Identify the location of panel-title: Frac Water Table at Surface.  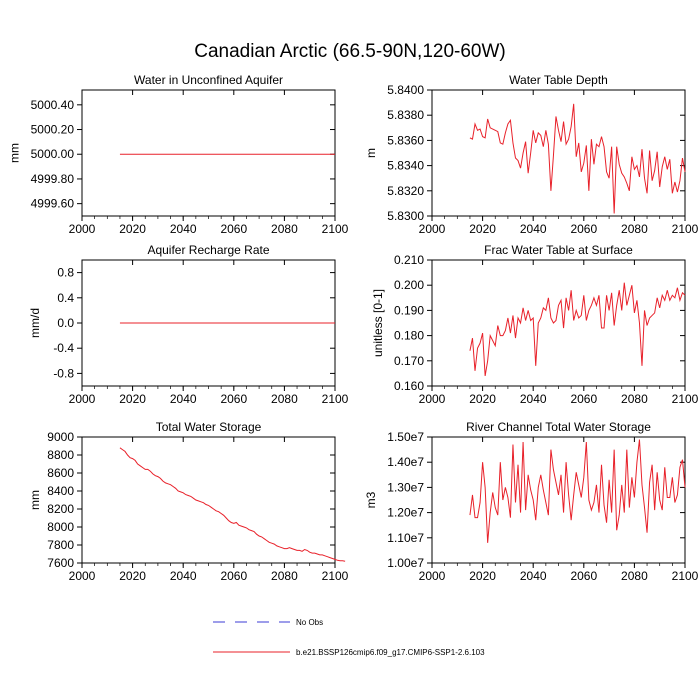
(558, 250).